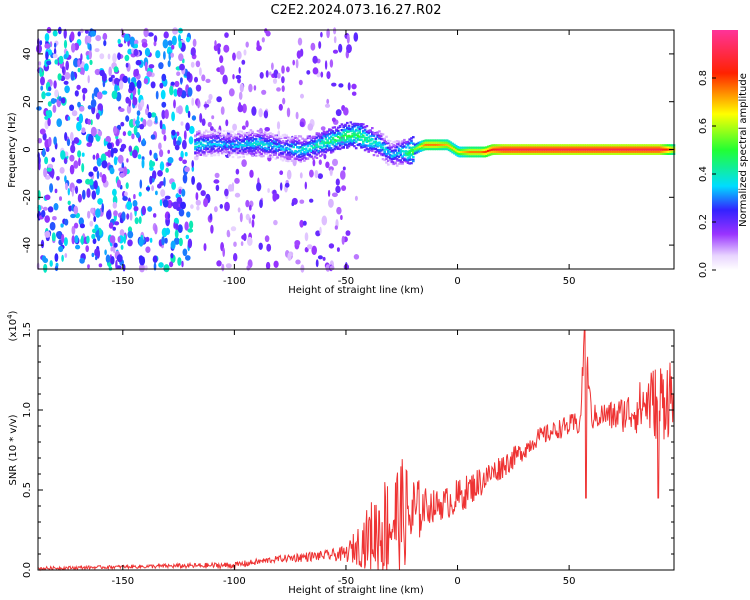  Describe the element at coordinates (234, 581) in the screenshot. I see `x-tick-label: -100` at that location.